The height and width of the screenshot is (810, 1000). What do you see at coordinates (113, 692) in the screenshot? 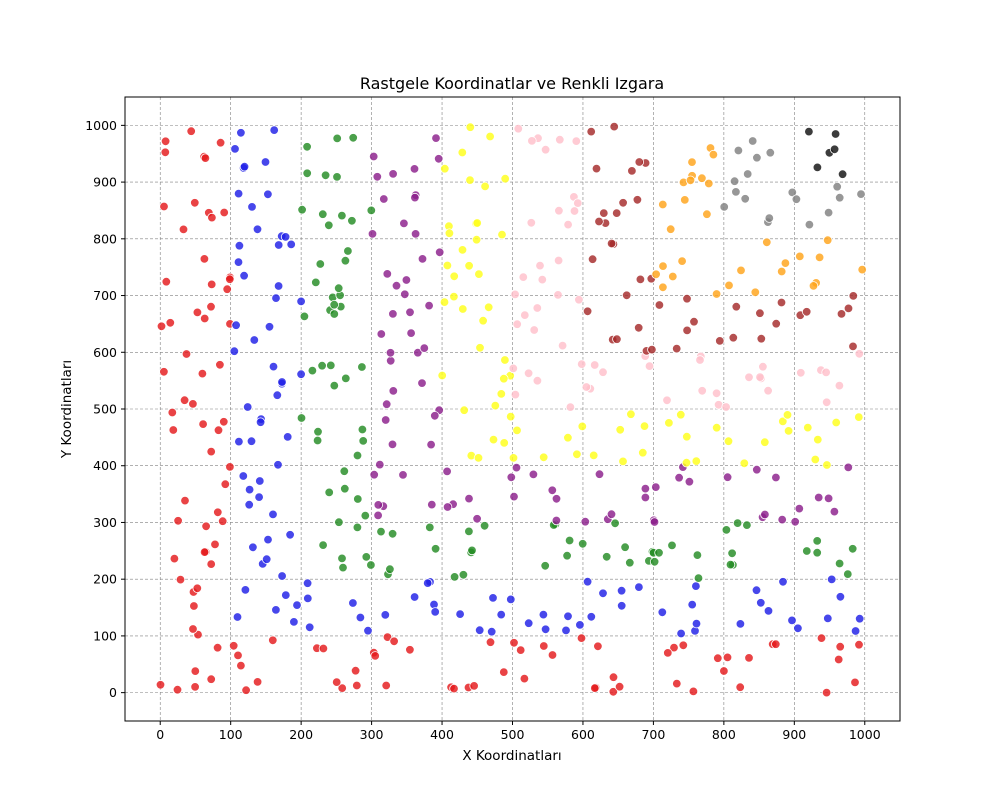
I see `y-tick-label: 0` at bounding box center [113, 692].